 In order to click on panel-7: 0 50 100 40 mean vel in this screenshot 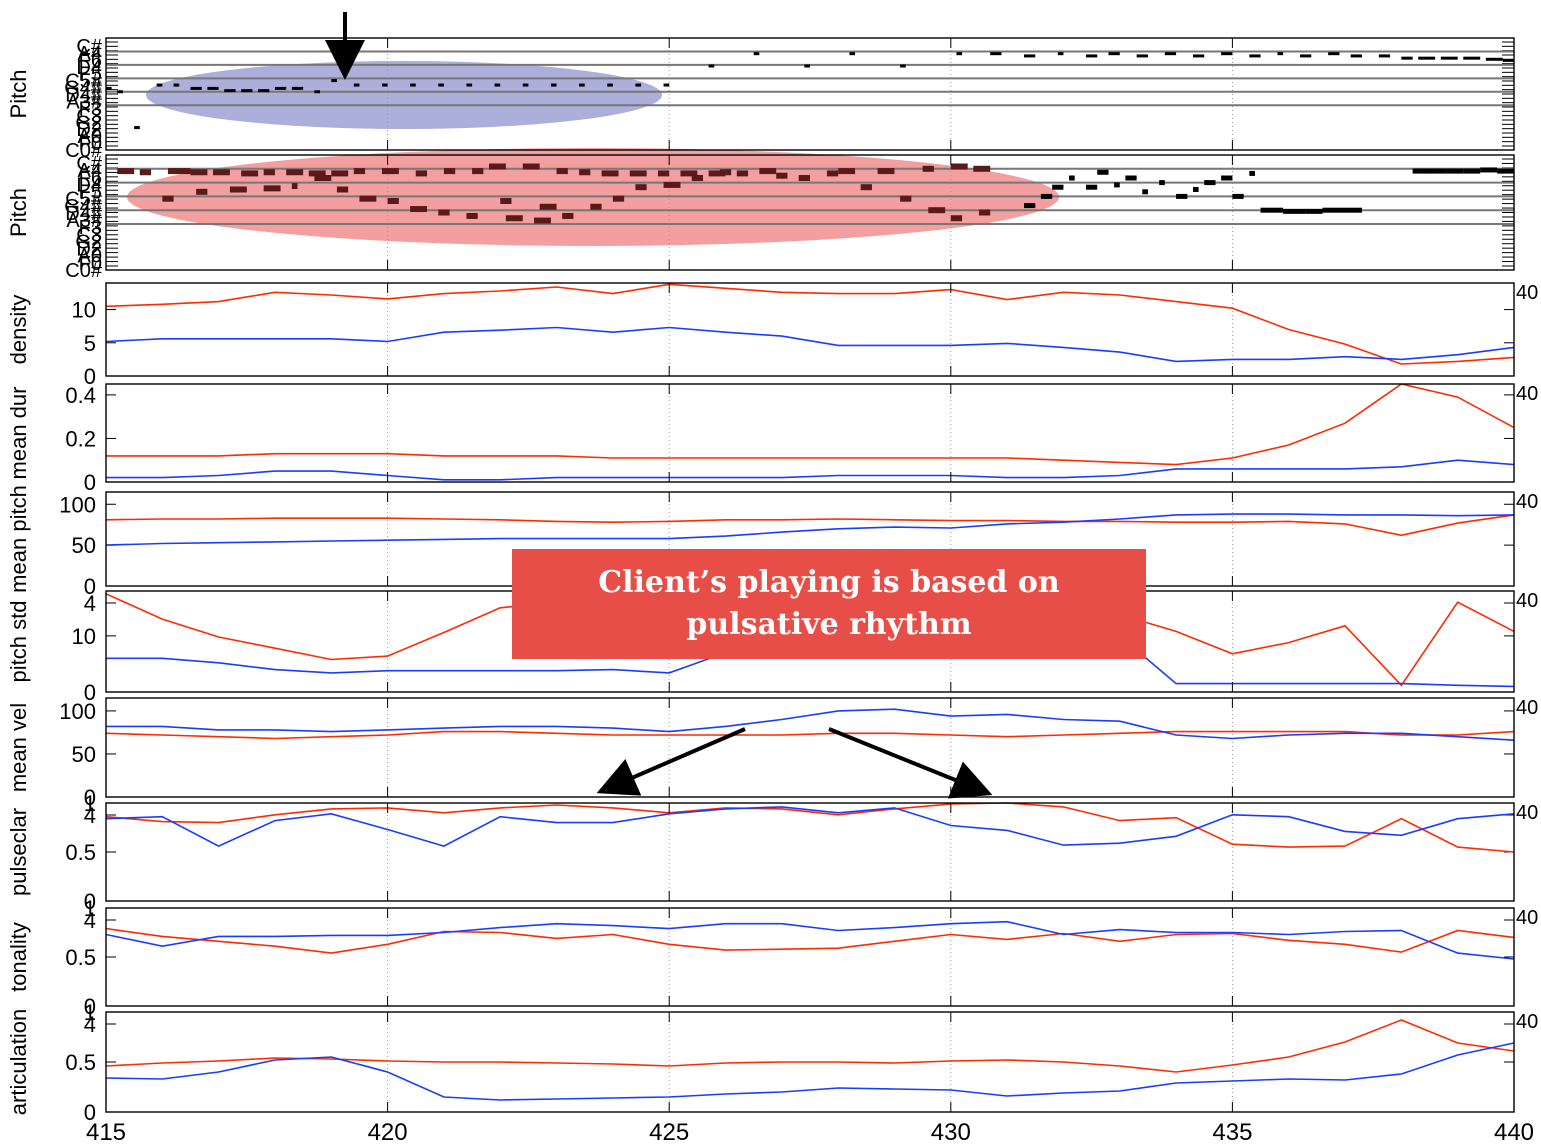, I will do `click(772, 753)`.